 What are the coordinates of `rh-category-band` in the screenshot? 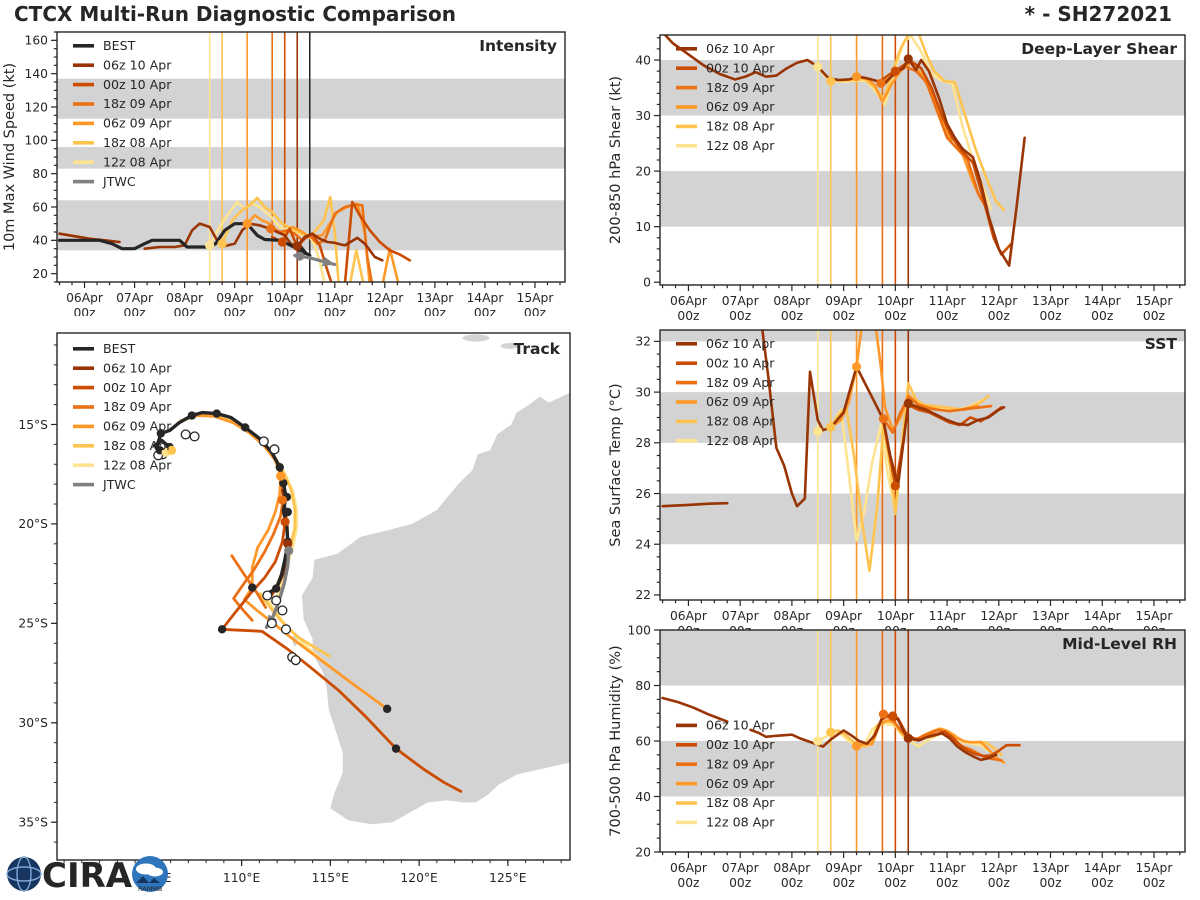 It's located at (922, 769).